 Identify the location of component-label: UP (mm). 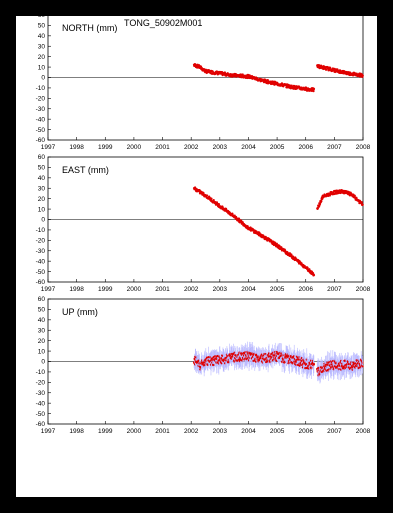
(80, 312).